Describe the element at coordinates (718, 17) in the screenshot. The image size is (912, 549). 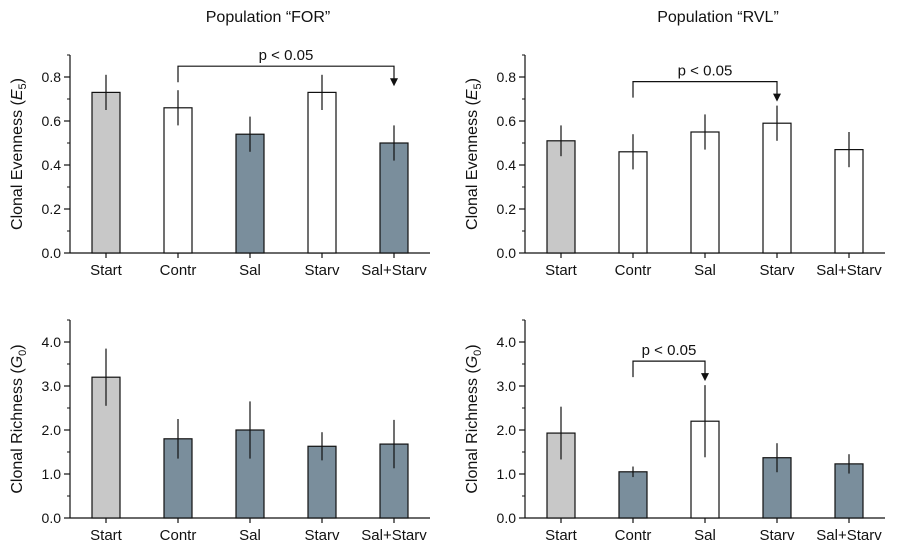
I see `col-title-rvl: Population “RVL”` at that location.